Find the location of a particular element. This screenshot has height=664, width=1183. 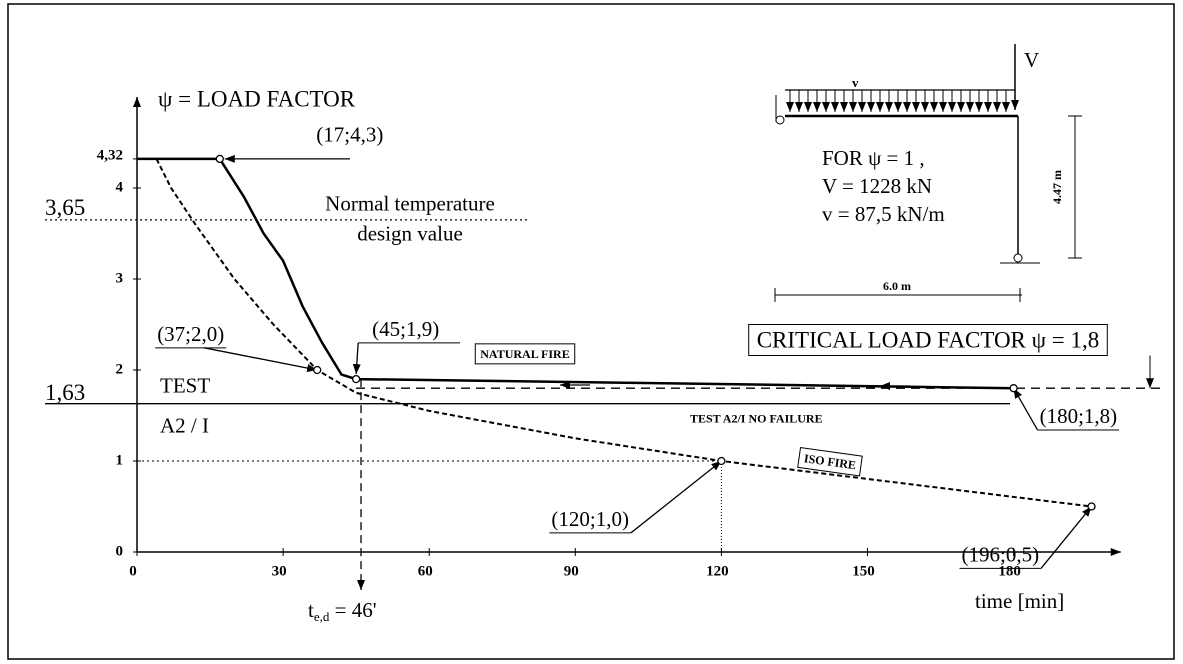

y-tick-label: 4 is located at coordinates (120, 187).